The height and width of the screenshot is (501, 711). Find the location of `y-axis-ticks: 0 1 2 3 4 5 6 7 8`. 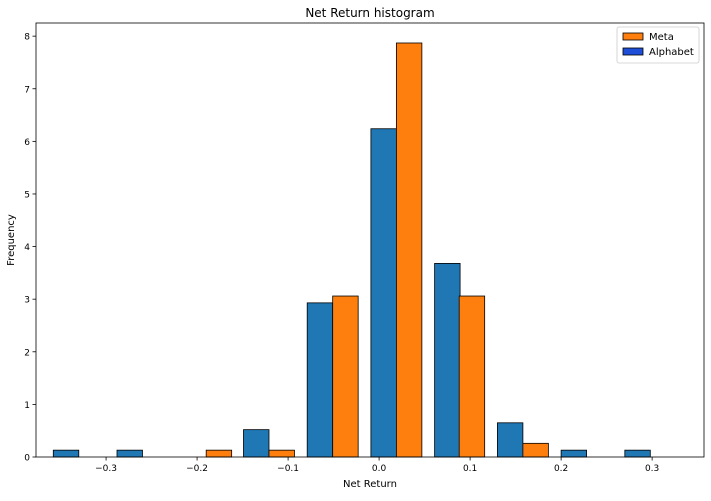

y-axis-ticks: 0 1 2 3 4 5 6 7 8 is located at coordinates (30, 248).